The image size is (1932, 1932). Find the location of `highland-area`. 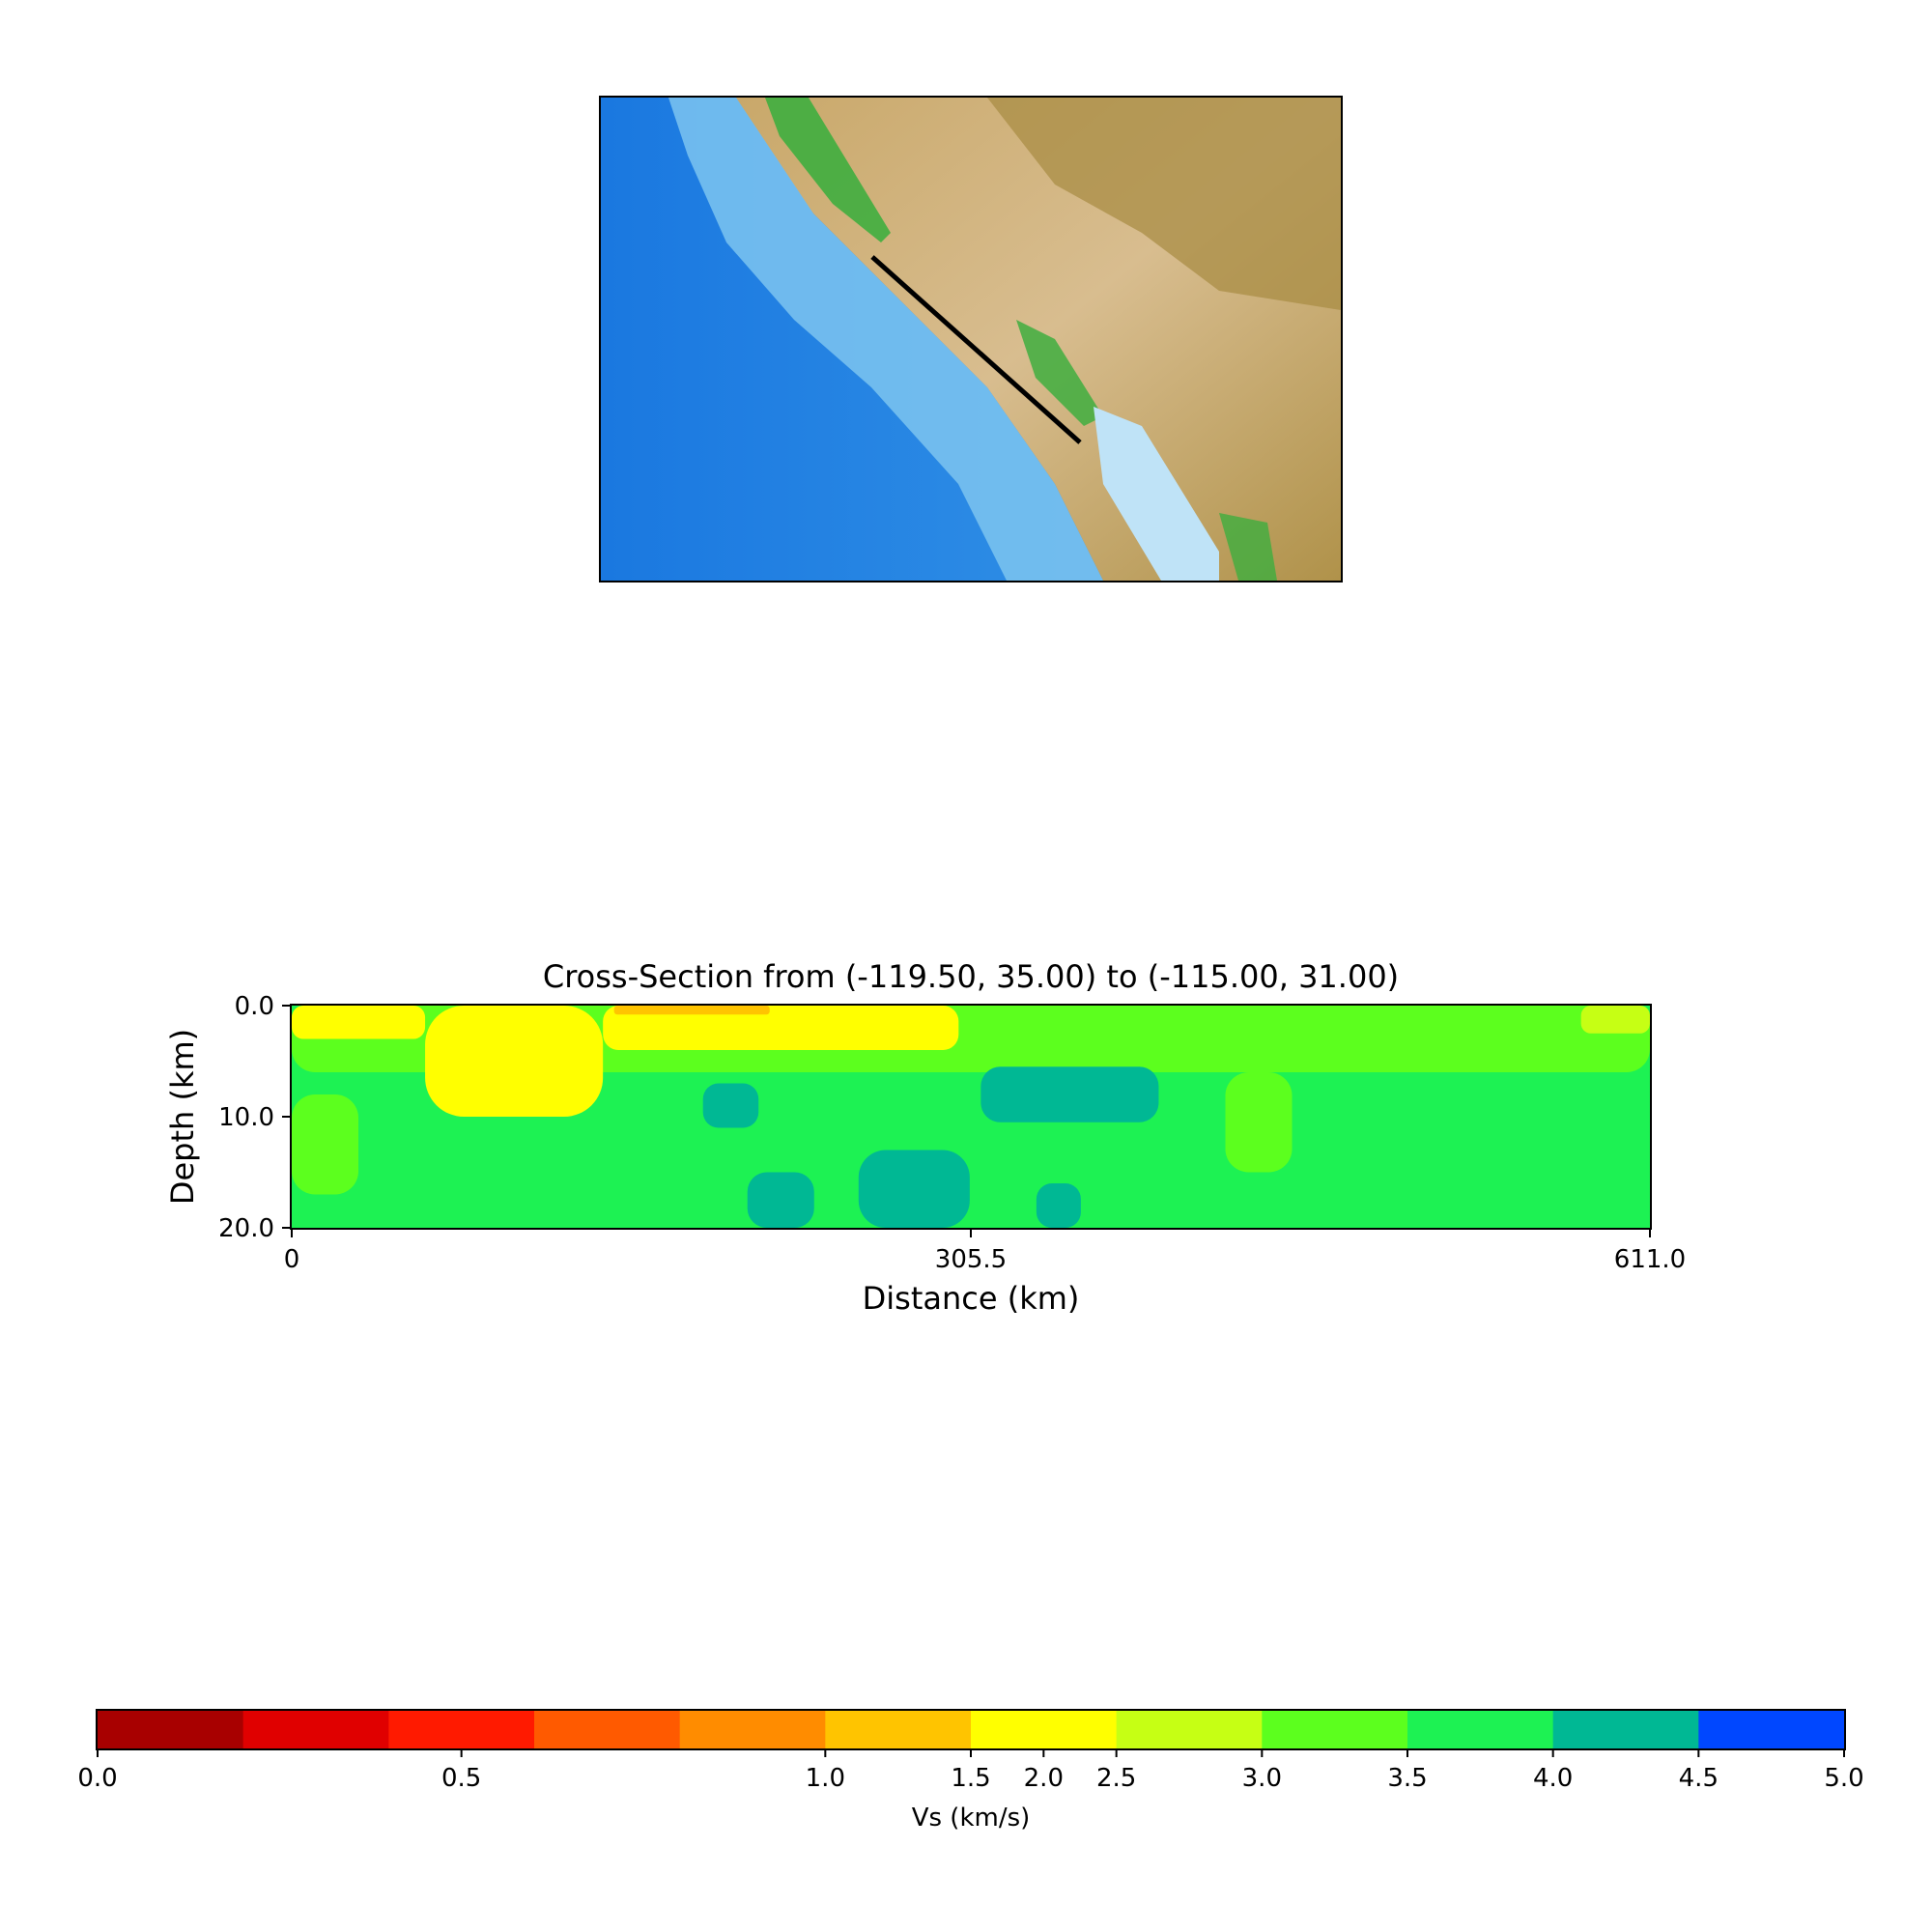

highland-area is located at coordinates (1164, 204).